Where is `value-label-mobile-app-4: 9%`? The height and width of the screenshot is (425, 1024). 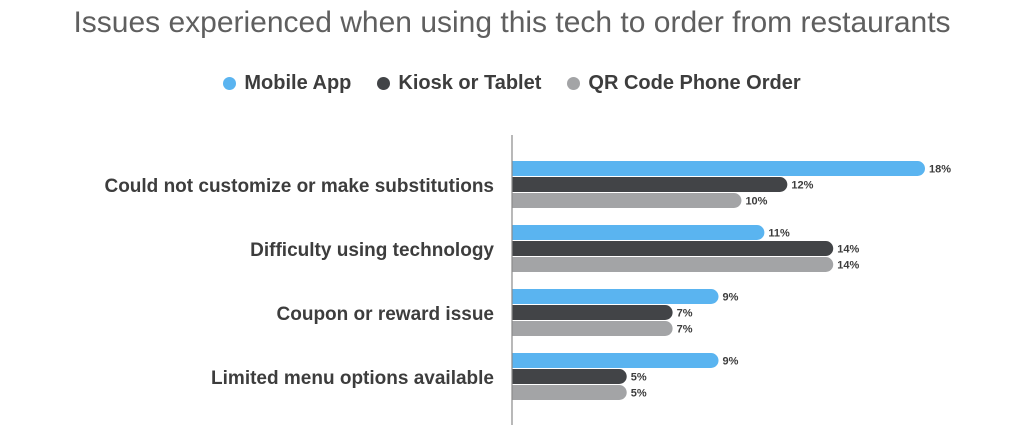
value-label-mobile-app-4: 9% is located at coordinates (731, 362).